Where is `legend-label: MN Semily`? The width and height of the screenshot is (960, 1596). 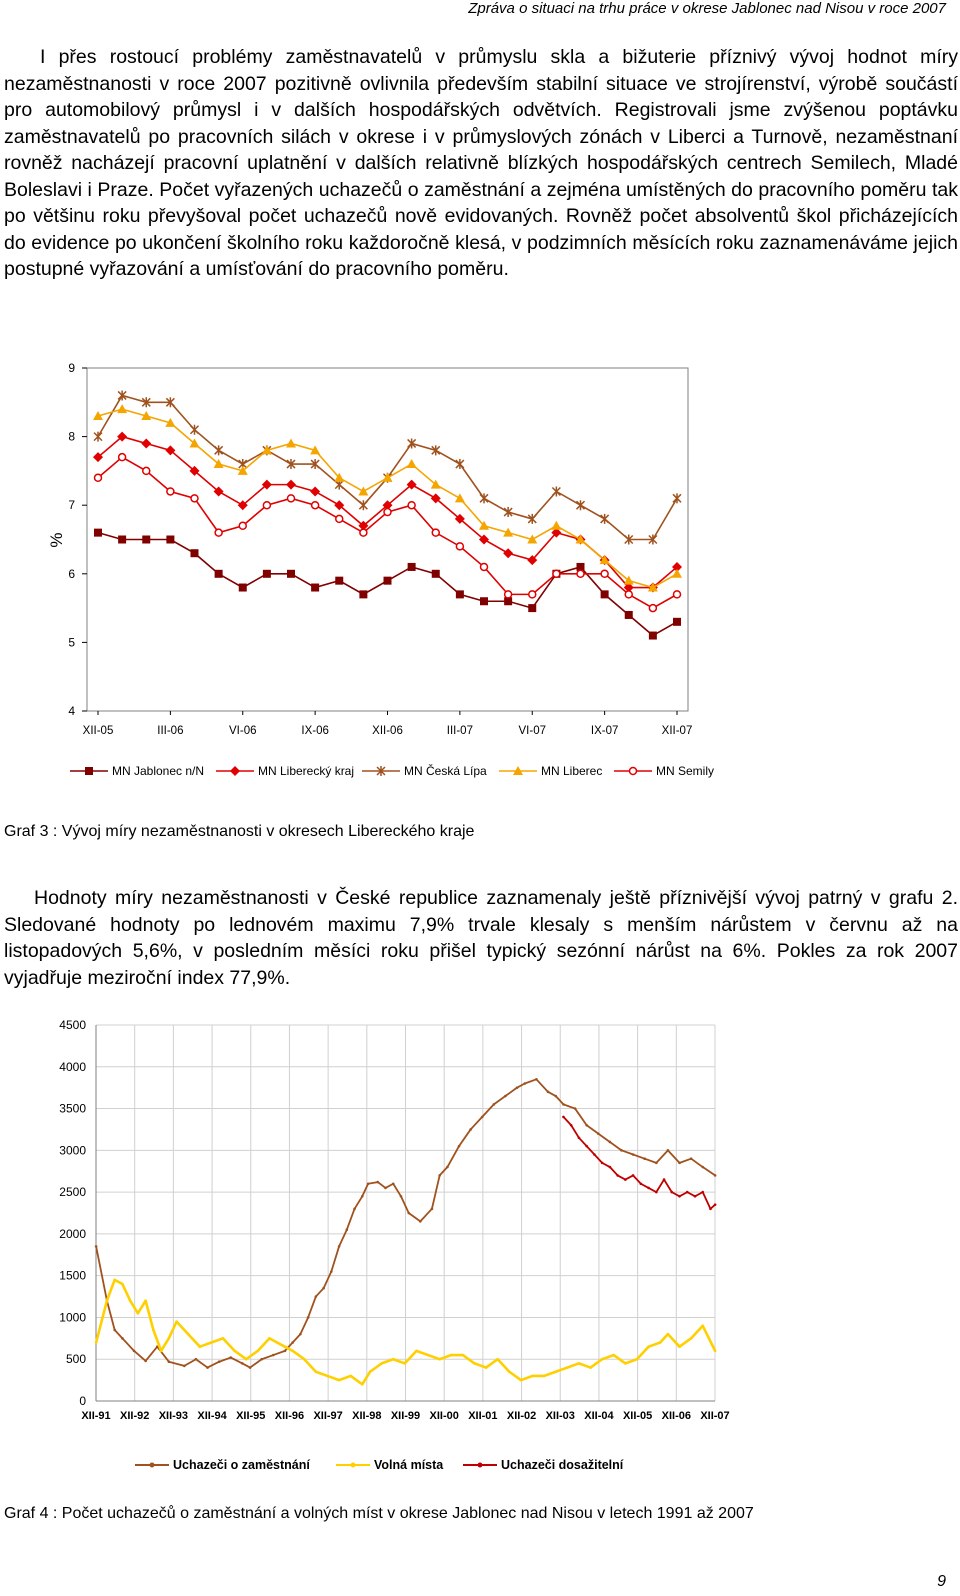
legend-label: MN Semily is located at coordinates (685, 771).